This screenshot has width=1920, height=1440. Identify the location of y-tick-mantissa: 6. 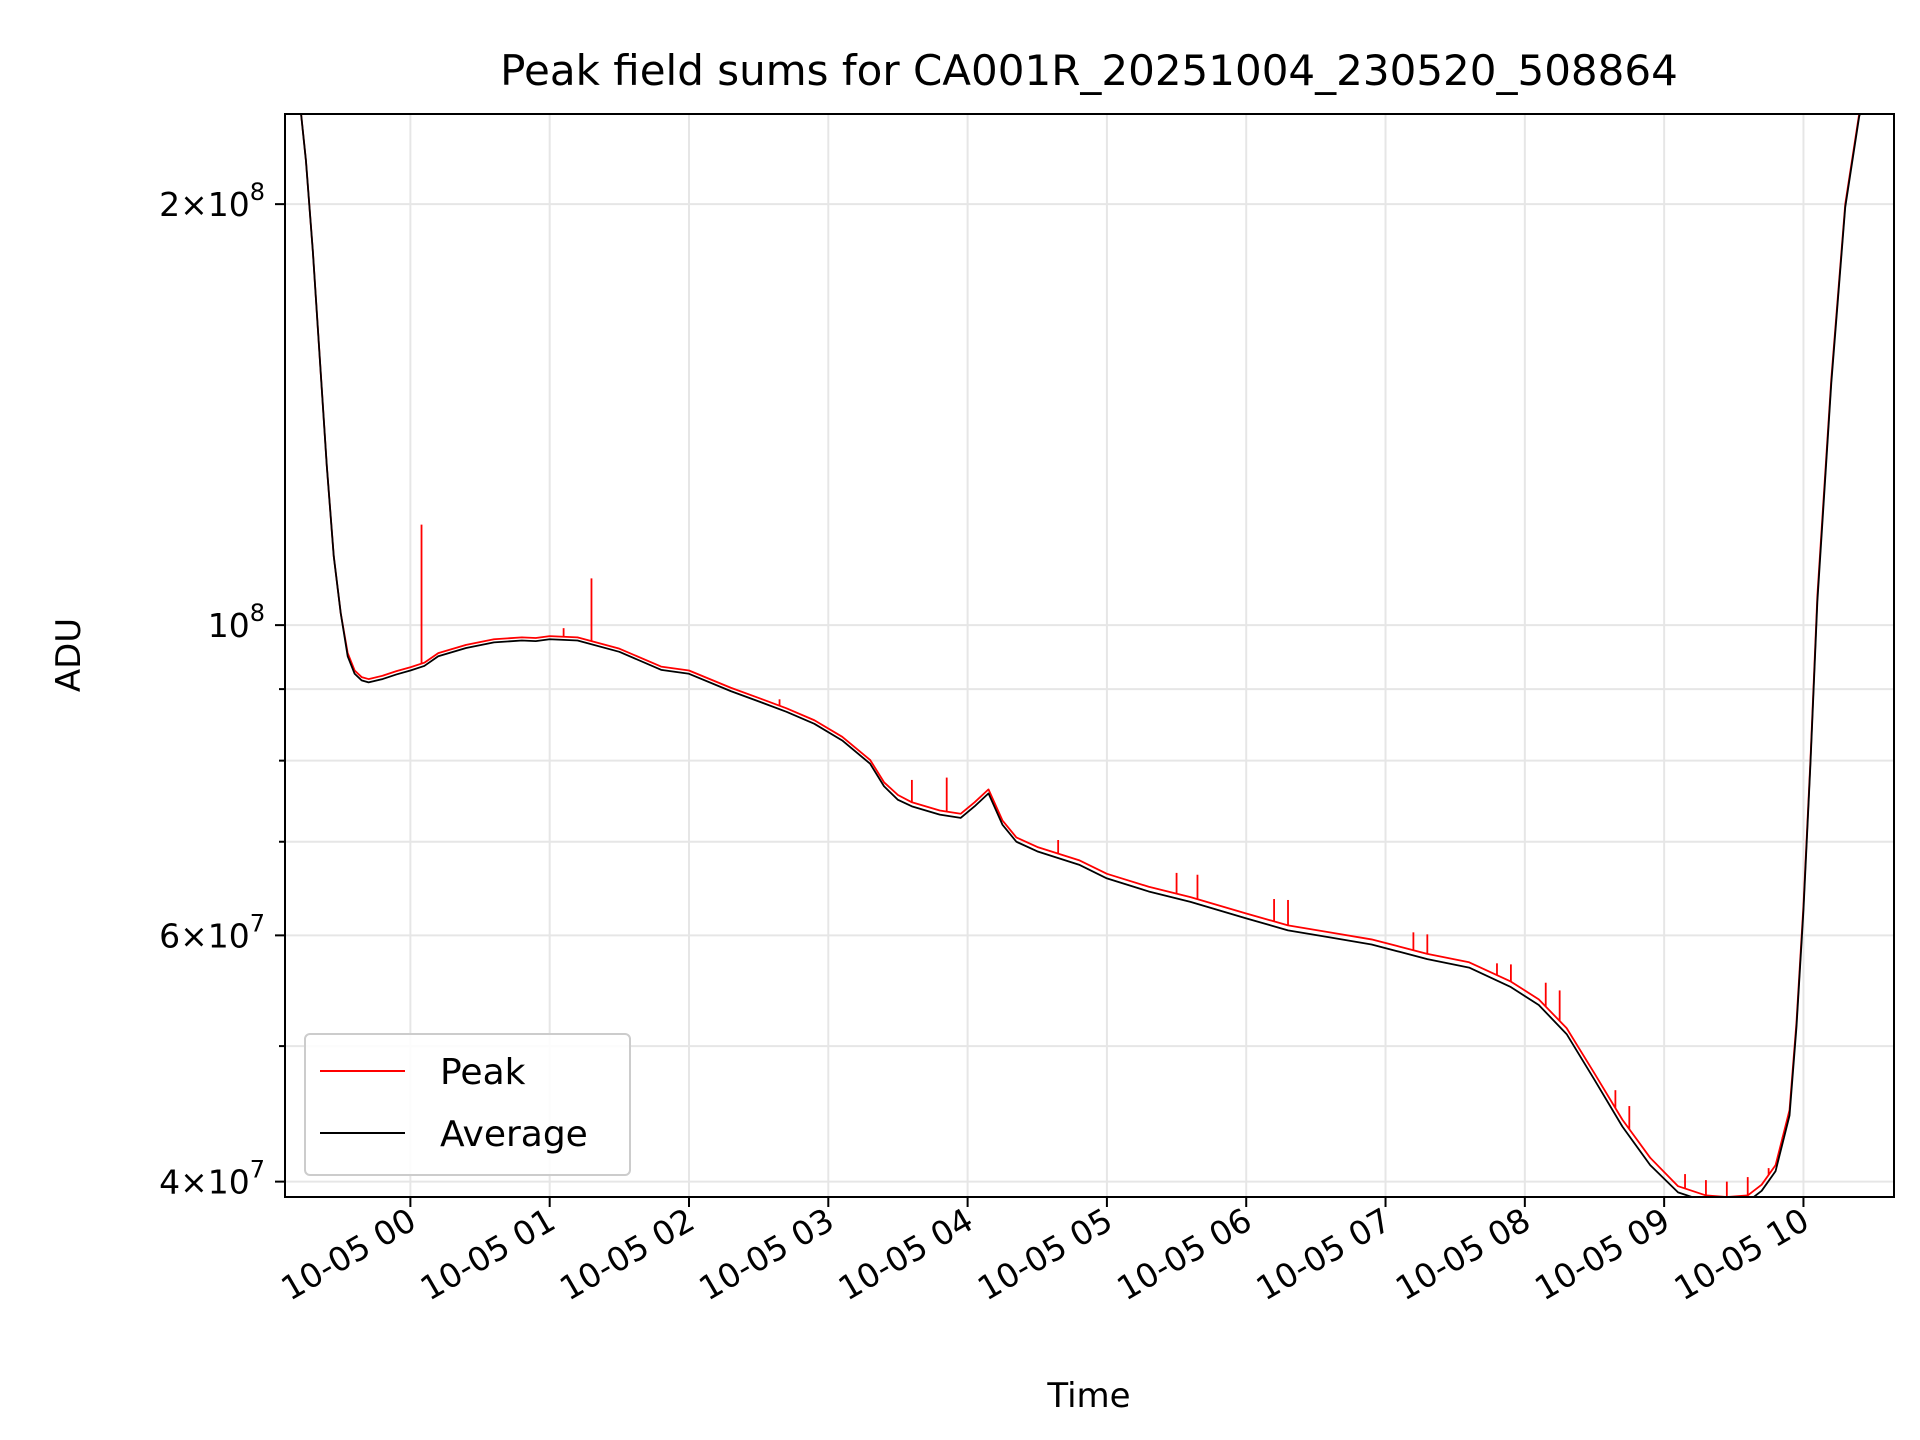
(169, 935).